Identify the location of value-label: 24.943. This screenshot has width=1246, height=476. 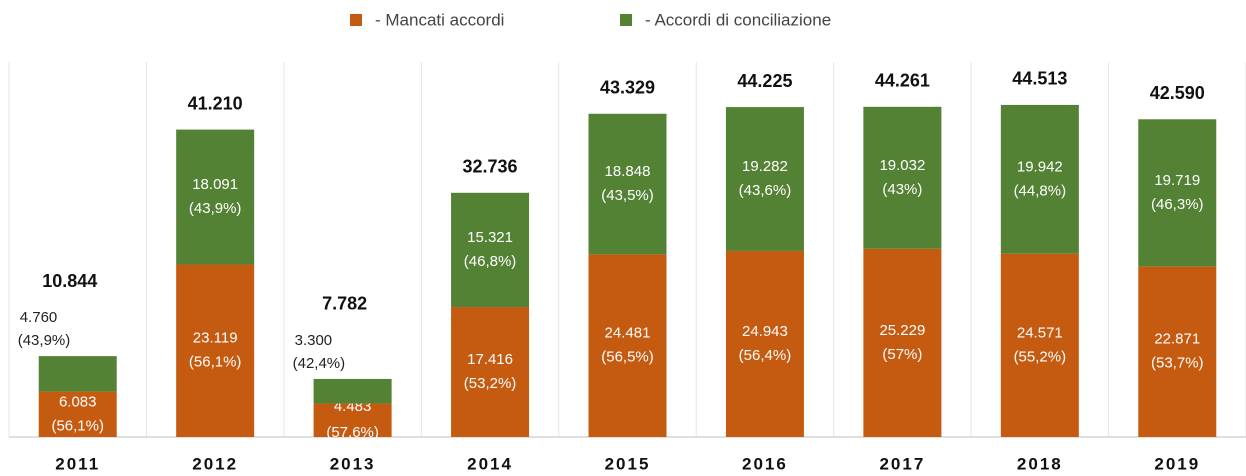
(765, 331).